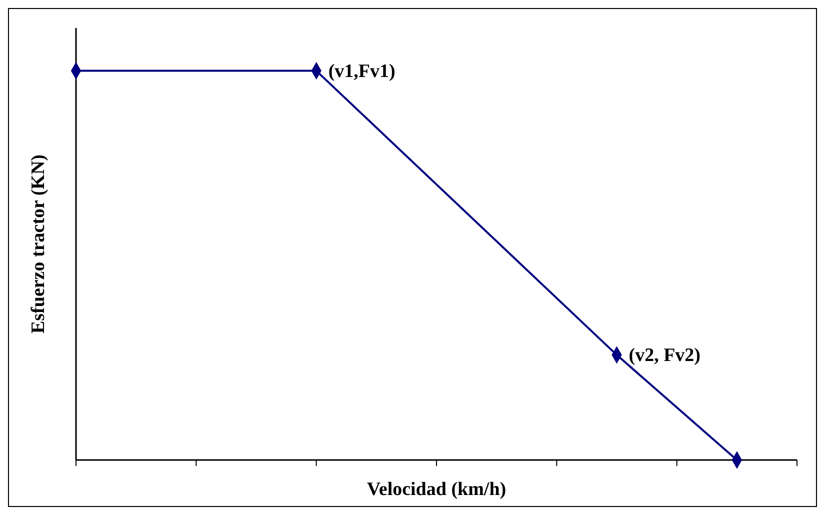 This screenshot has height=515, width=825. I want to click on annotation: (v2, Fv2), so click(664, 355).